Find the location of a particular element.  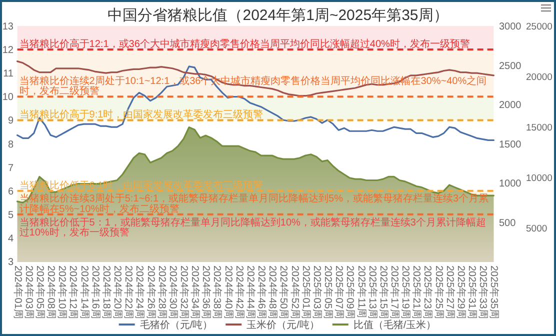

y-tick-label: 4 is located at coordinates (11, 238).